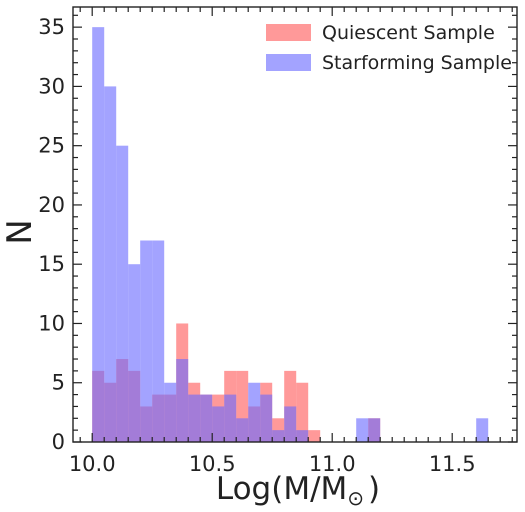  I want to click on x-axis-label: Log(M/M⊙), so click(298, 490).